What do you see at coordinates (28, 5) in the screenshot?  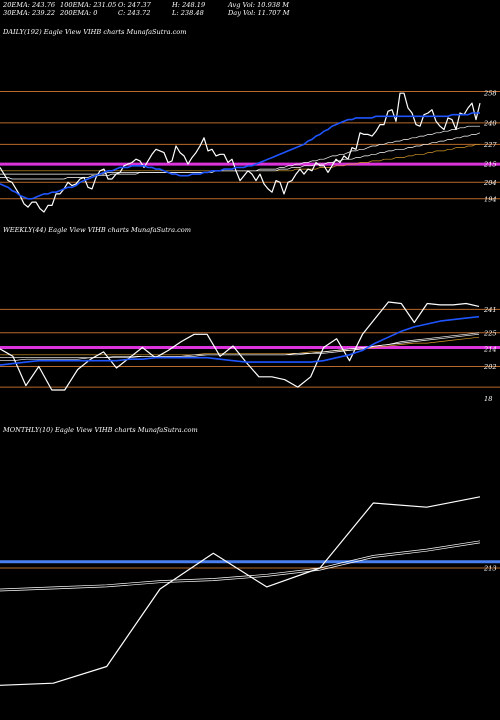 I see `header-ema20: 20EMA: 243.76` at bounding box center [28, 5].